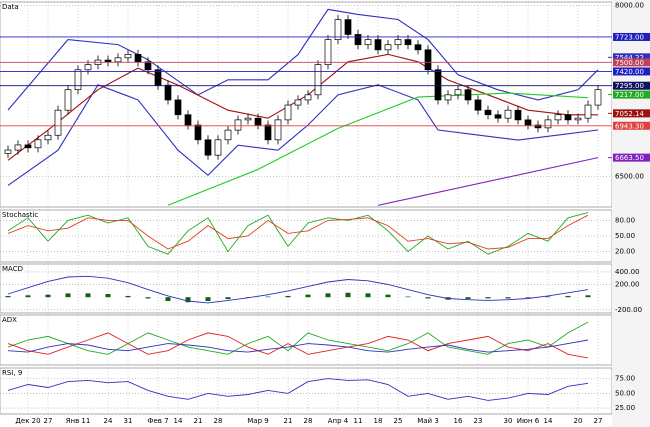  I want to click on x-tick-label: 16, so click(458, 421).